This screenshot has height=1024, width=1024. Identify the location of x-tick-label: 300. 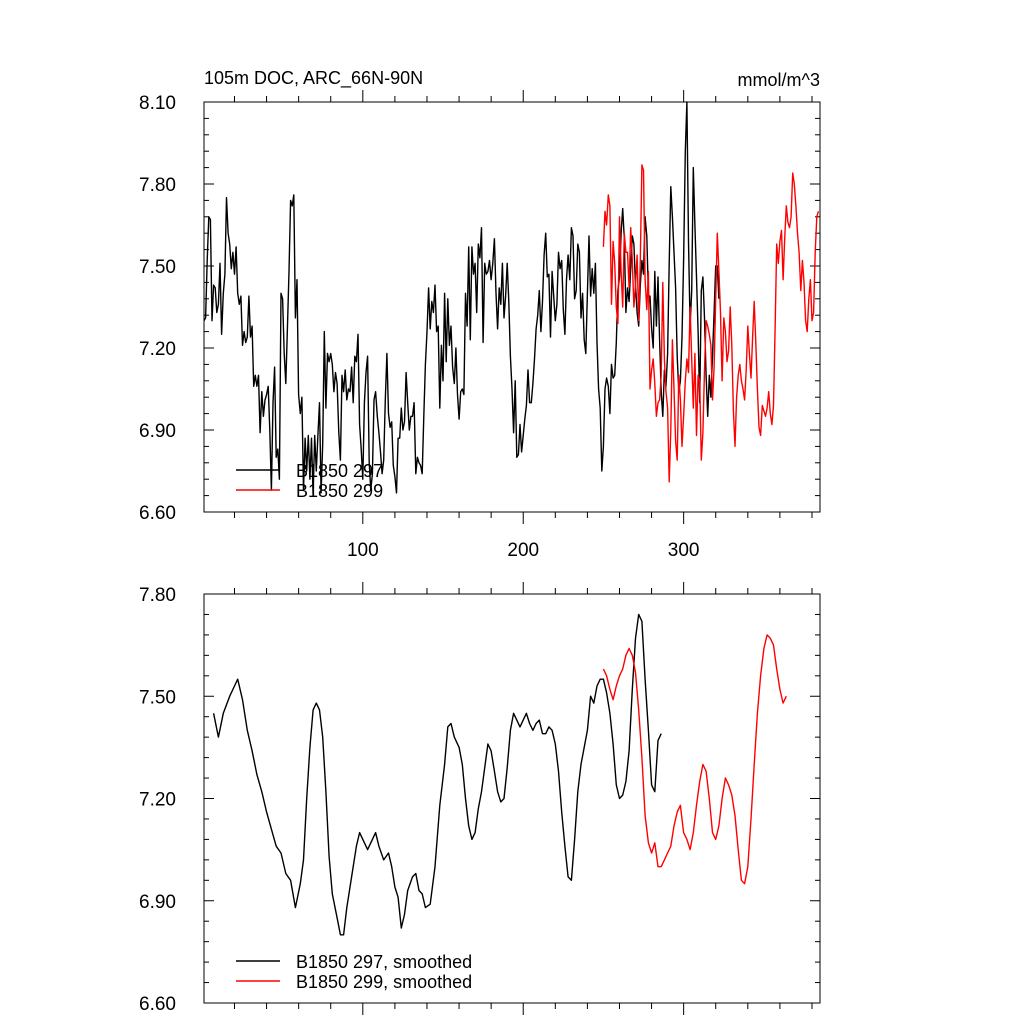
(684, 550).